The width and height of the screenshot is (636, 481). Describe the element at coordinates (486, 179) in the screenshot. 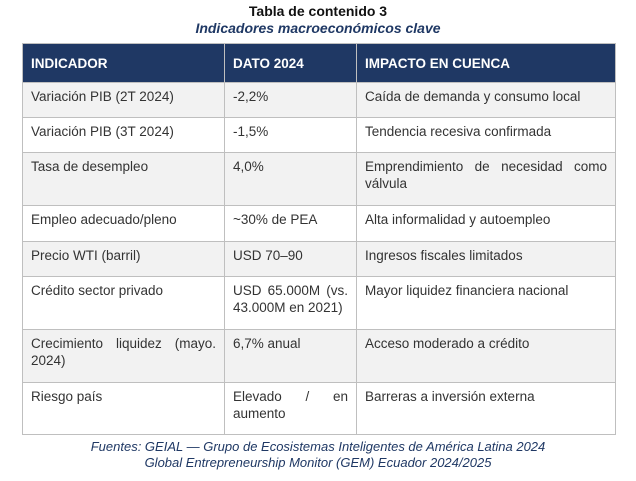

I see `cell-impacto: Emprendimiento de necesidad como válvula` at that location.